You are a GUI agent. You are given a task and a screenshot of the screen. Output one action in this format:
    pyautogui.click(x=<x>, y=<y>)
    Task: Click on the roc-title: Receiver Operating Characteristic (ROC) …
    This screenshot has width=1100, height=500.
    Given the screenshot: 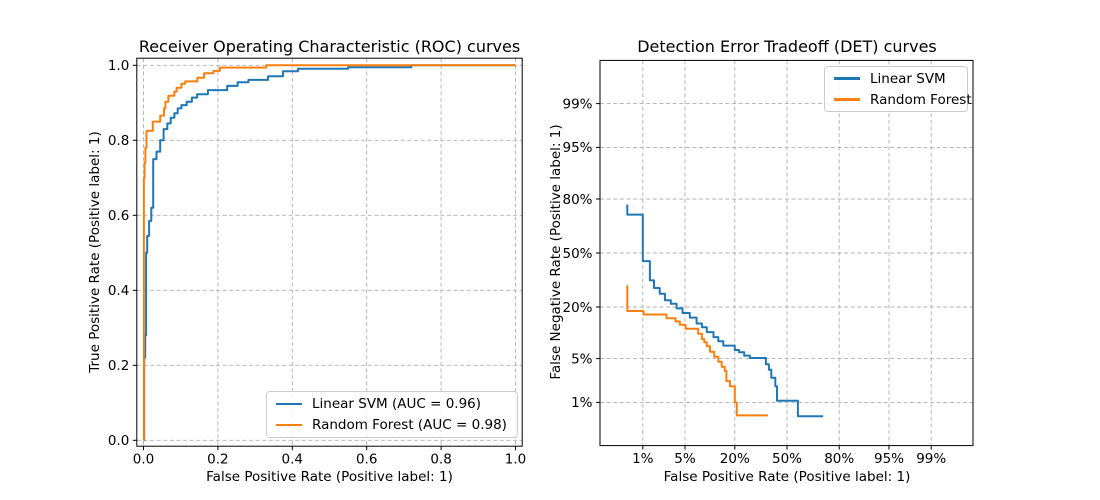 What is the action you would take?
    pyautogui.click(x=329, y=46)
    